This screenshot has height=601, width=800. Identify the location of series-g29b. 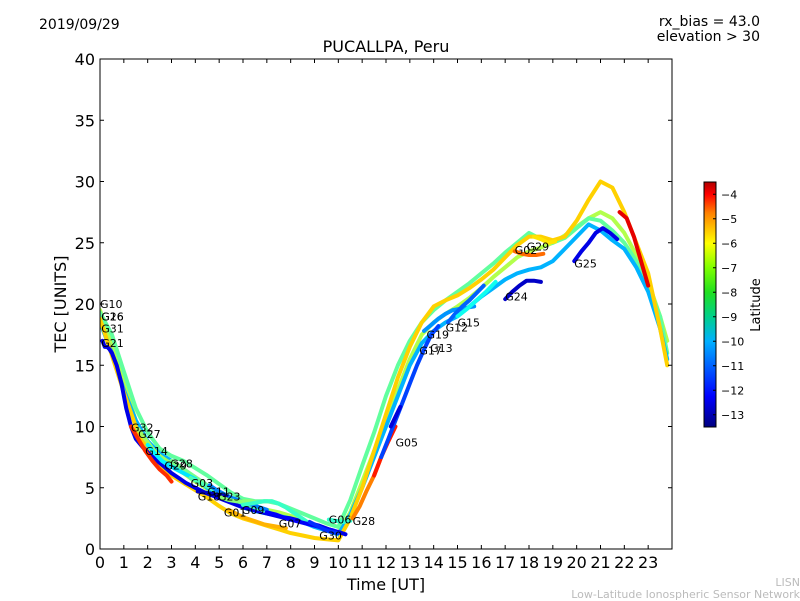
(544, 239).